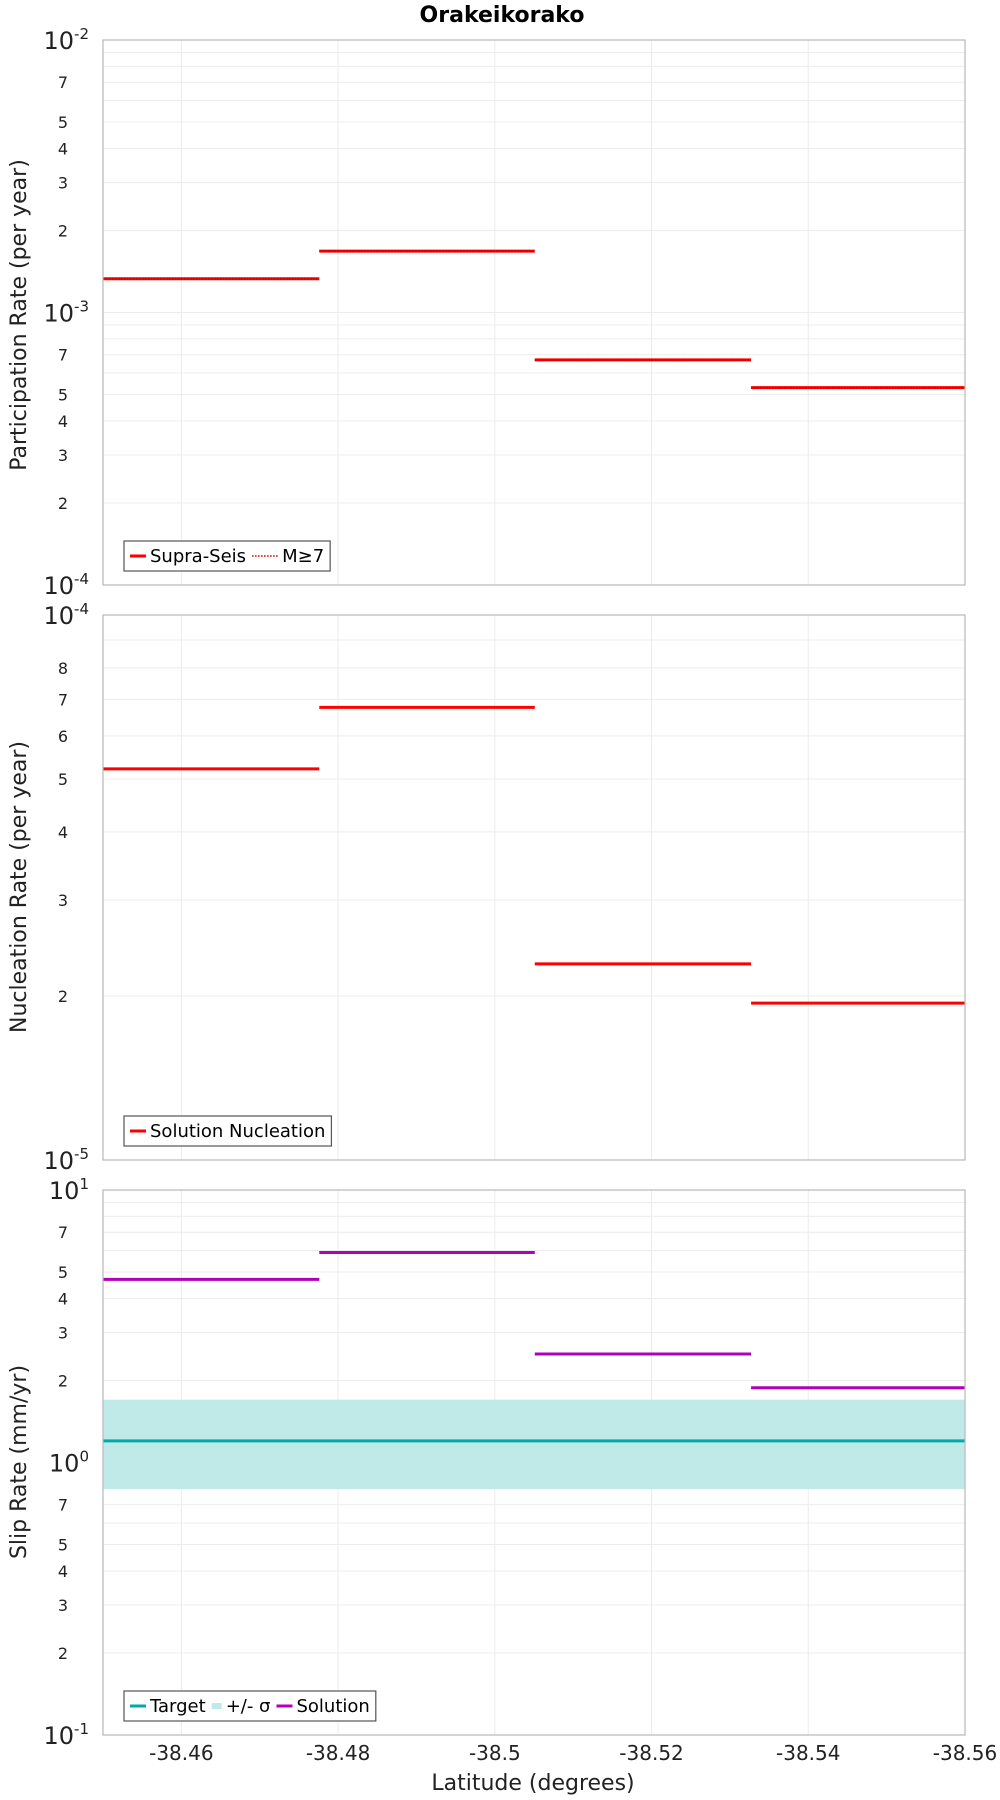 The width and height of the screenshot is (1000, 1800). I want to click on xtick-label: -38.56, so click(965, 1753).